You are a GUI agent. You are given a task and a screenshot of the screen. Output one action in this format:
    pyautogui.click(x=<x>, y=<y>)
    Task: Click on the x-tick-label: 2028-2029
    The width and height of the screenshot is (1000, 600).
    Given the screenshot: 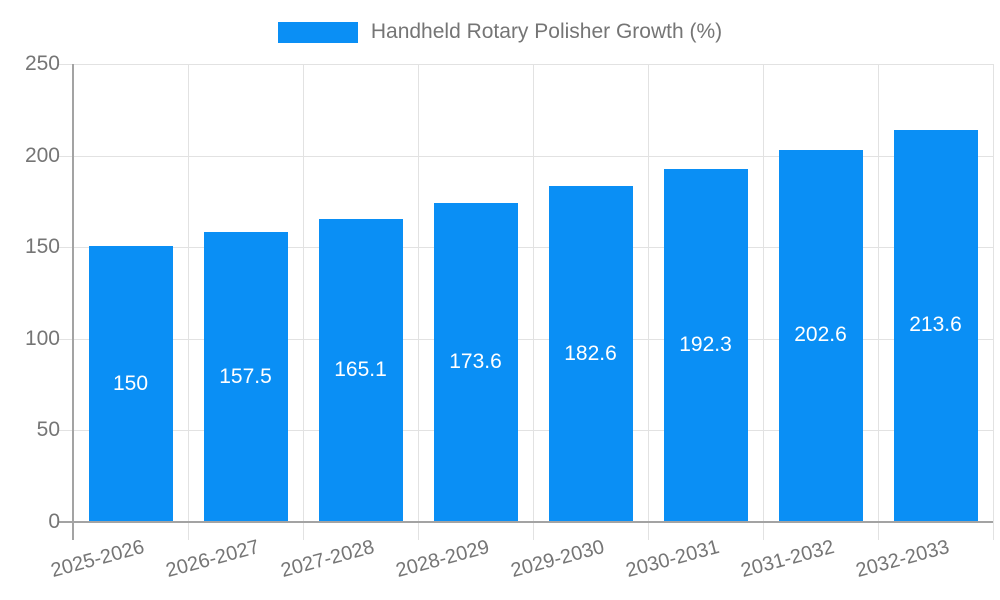 What is the action you would take?
    pyautogui.click(x=442, y=559)
    